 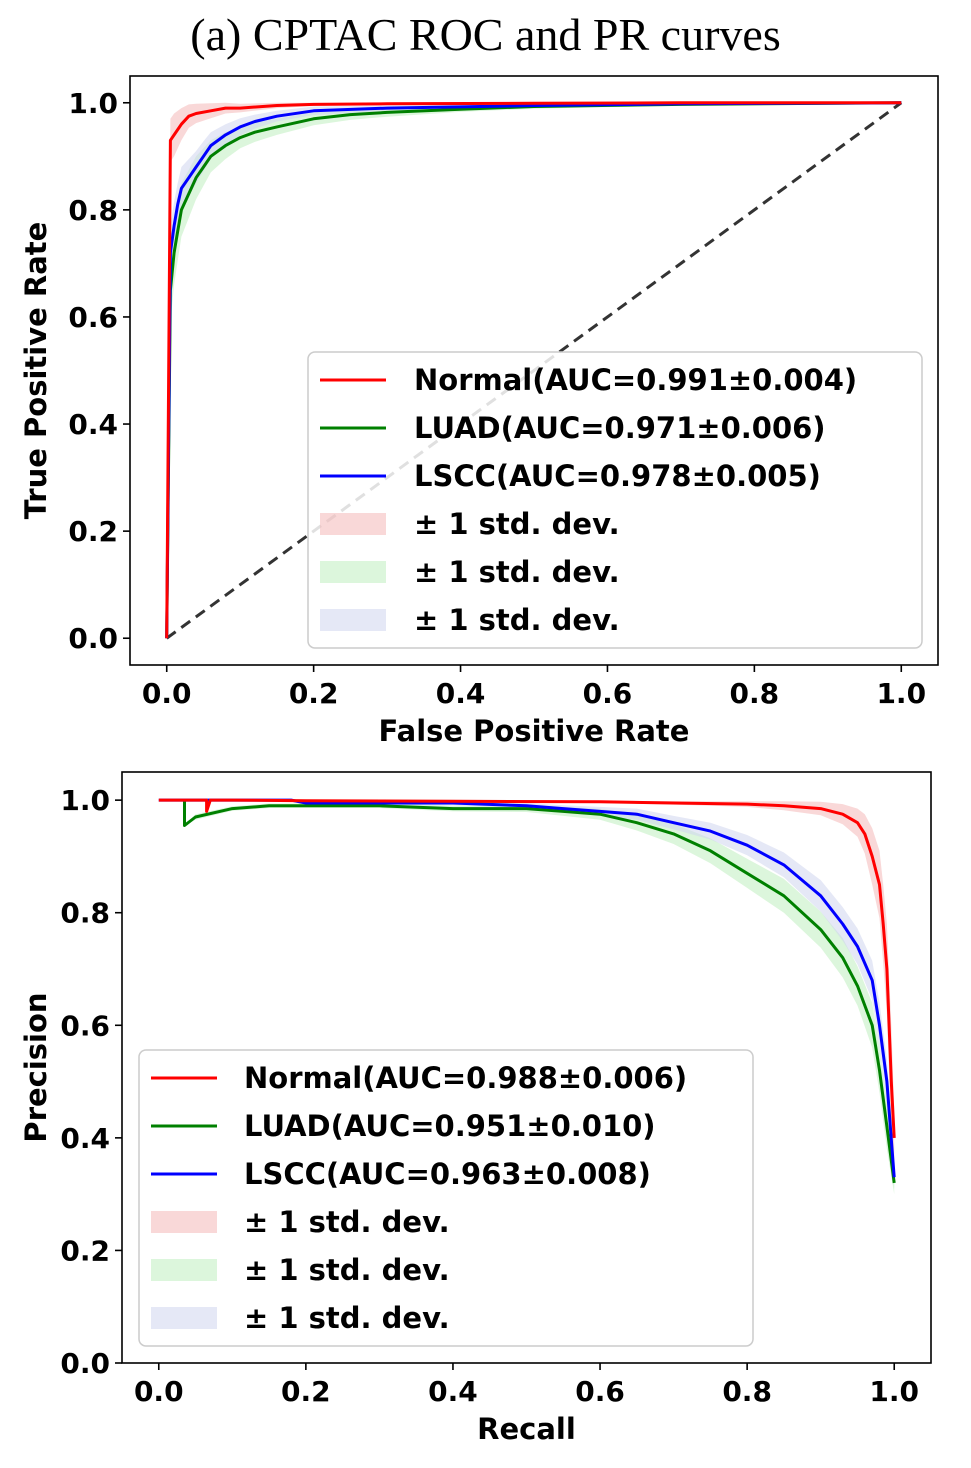 What do you see at coordinates (450, 1126) in the screenshot?
I see `legend-label: LUAD(AUC=0.951±0.010)` at bounding box center [450, 1126].